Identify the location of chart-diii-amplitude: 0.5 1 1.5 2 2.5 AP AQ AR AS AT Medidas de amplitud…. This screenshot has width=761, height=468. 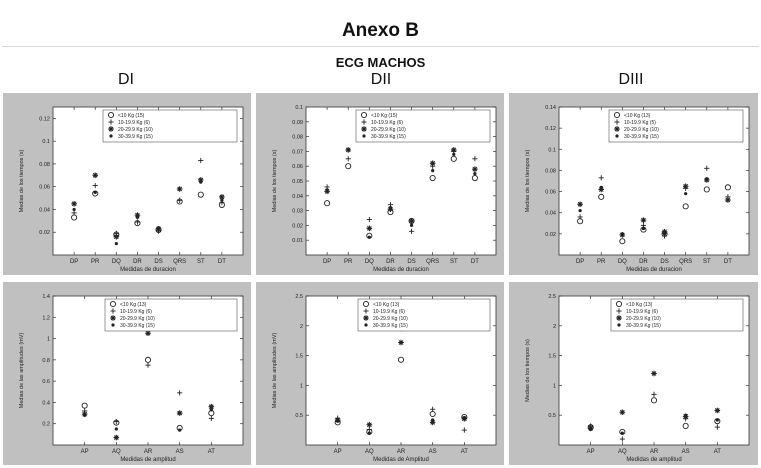
(637, 378).